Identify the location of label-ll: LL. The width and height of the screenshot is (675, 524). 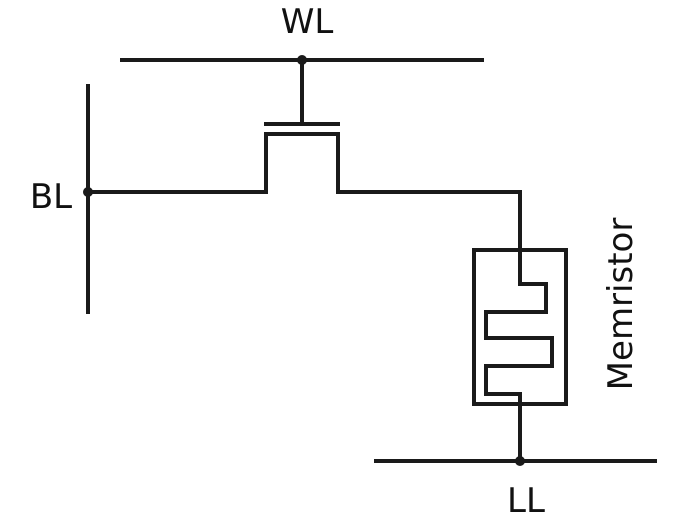
(526, 501).